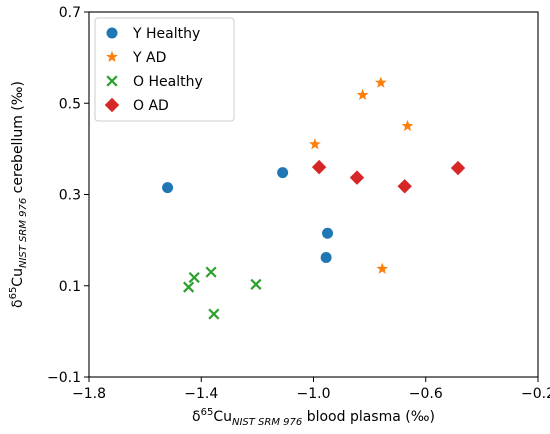 The height and width of the screenshot is (434, 550). What do you see at coordinates (201, 394) in the screenshot?
I see `x-tick-label: −1.4` at bounding box center [201, 394].